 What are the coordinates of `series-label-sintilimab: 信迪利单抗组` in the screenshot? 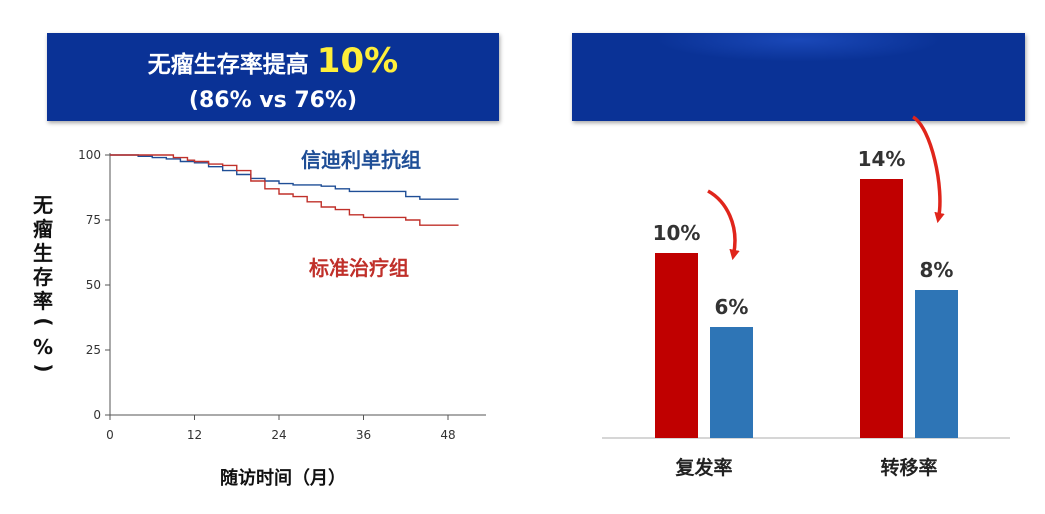 It's located at (361, 160).